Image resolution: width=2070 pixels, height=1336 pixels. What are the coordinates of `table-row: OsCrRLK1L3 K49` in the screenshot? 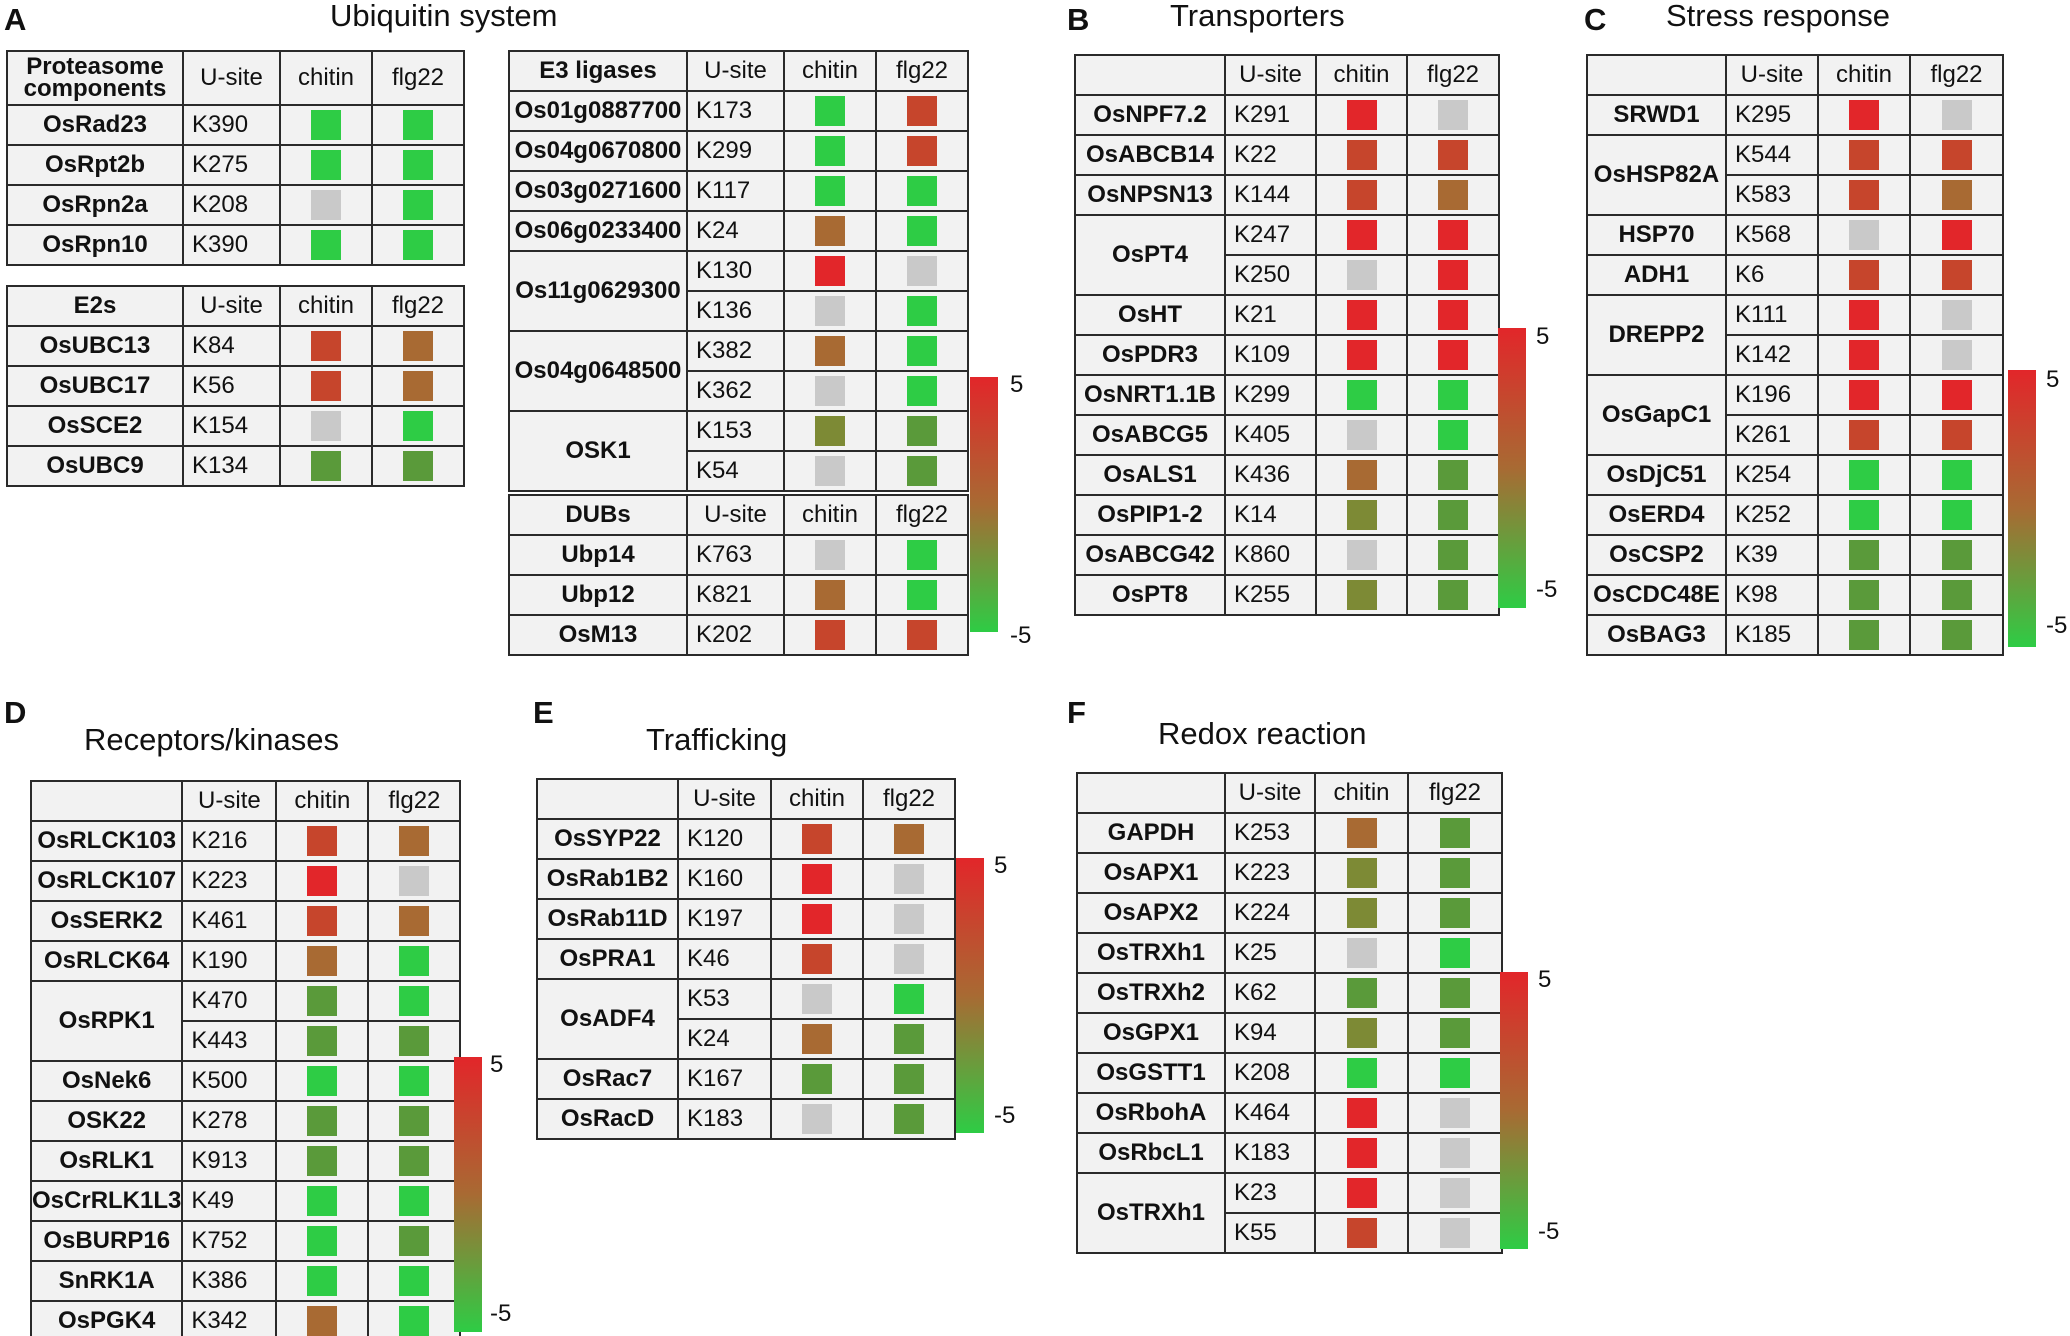 It's located at (245, 1201).